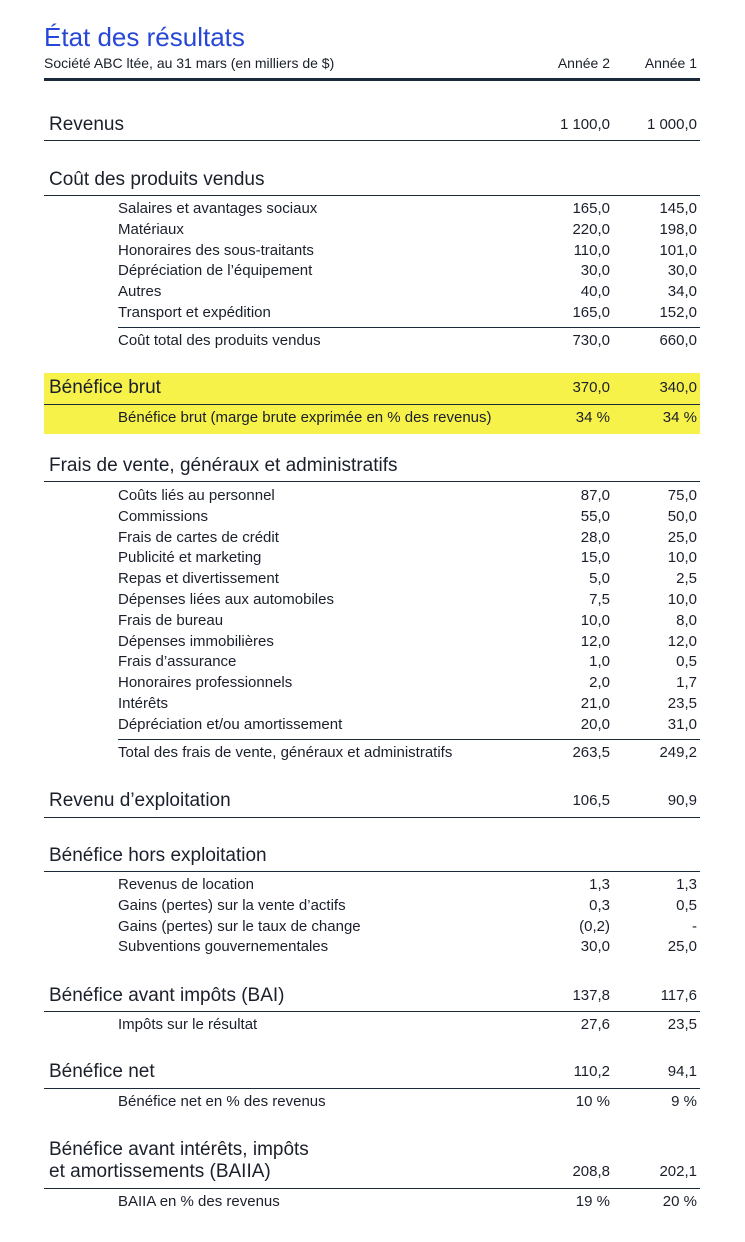 Image resolution: width=745 pixels, height=1242 pixels. What do you see at coordinates (686, 579) in the screenshot?
I see `value-year1: 2,5` at bounding box center [686, 579].